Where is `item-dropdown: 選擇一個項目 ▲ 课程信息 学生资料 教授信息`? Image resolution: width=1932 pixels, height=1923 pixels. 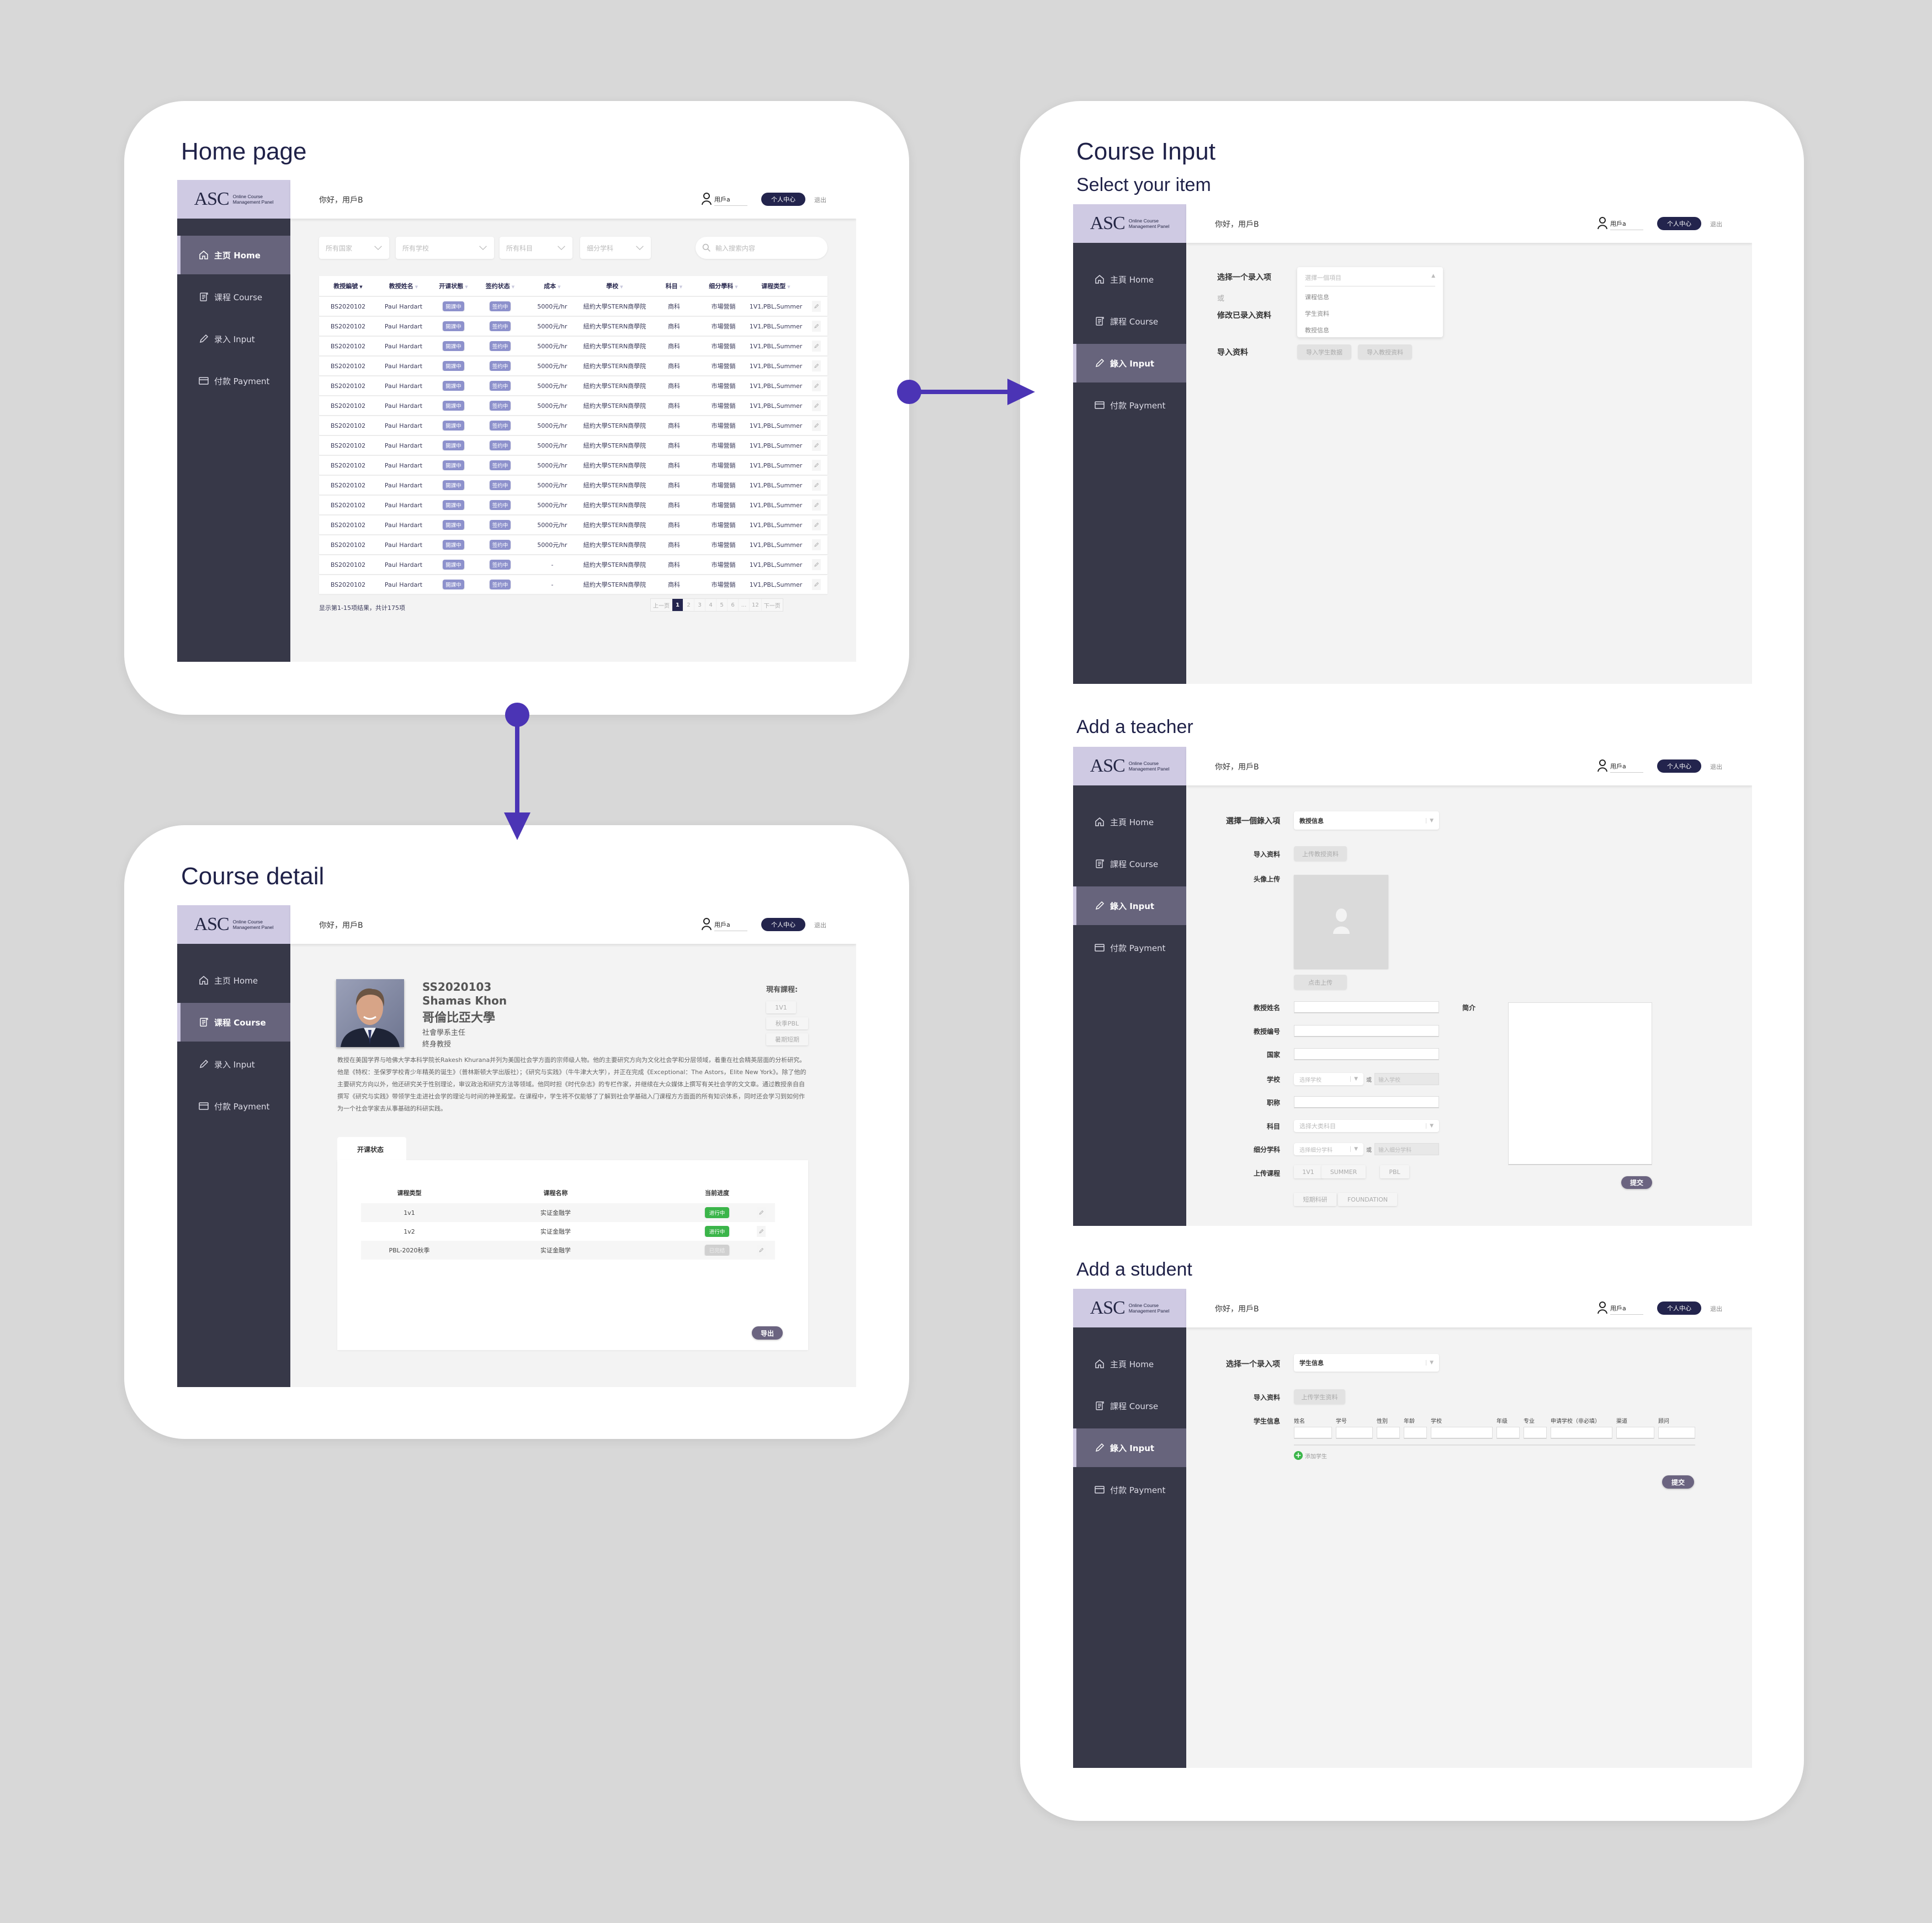 item-dropdown: 選擇一個項目 ▲ 课程信息 学生资料 教授信息 is located at coordinates (1370, 302).